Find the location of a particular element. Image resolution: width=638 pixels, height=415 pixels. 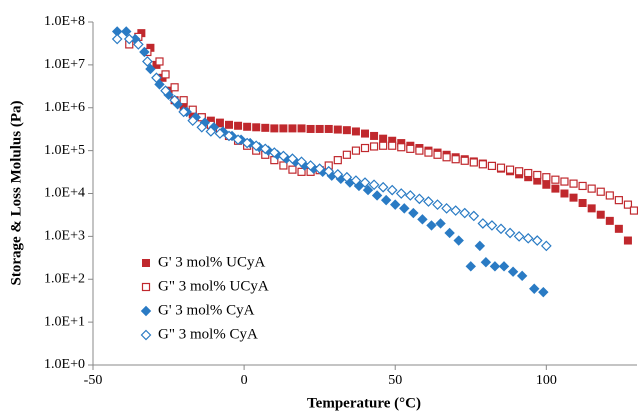

y-tick-label: 1.0E+2 is located at coordinates (64, 278).